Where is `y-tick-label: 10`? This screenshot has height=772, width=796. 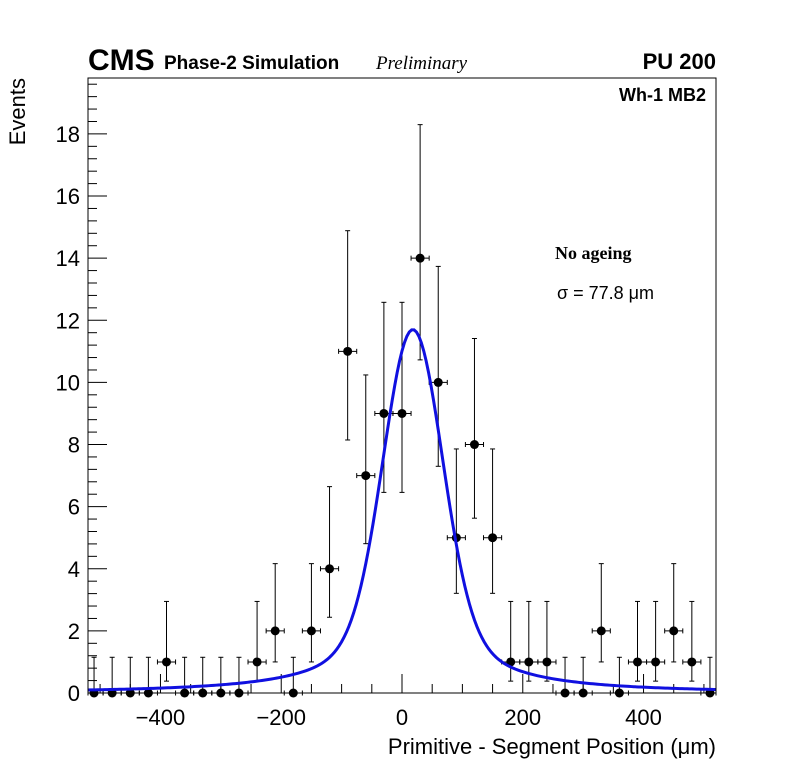
y-tick-label: 10 is located at coordinates (68, 382).